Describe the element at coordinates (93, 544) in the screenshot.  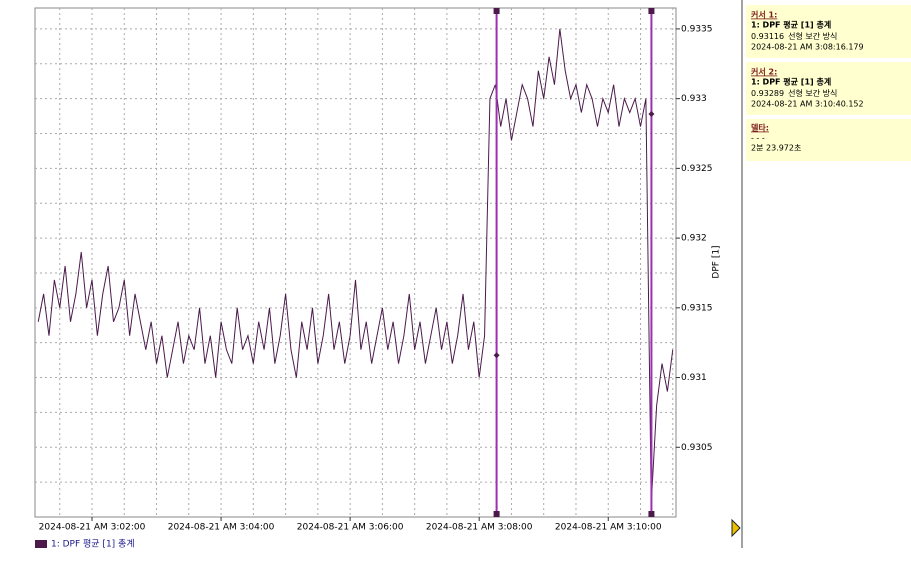
I see `legend-label: 1: DPF 평균 [1] 총계` at that location.